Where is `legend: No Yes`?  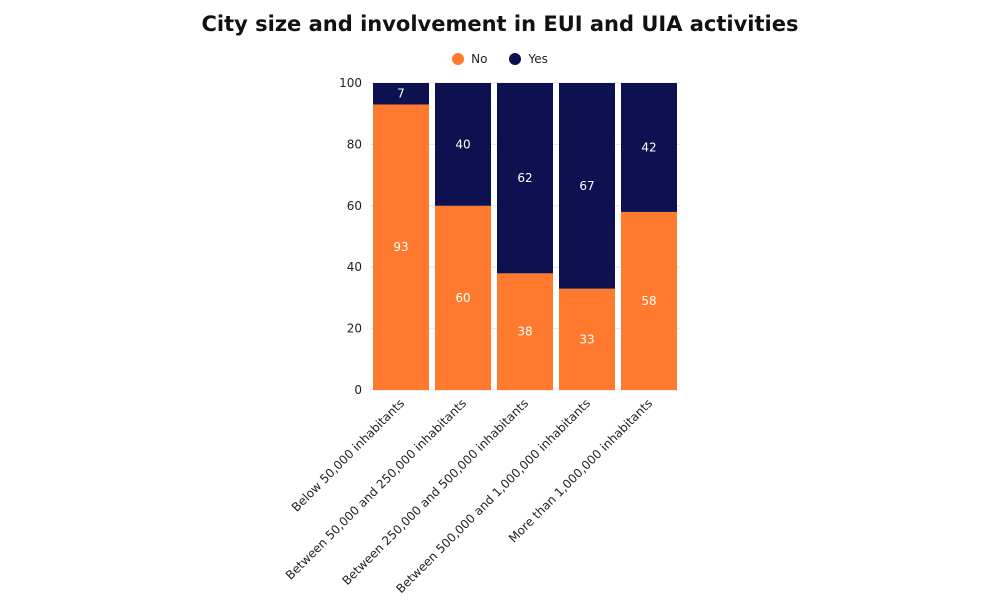 legend: No Yes is located at coordinates (500, 59).